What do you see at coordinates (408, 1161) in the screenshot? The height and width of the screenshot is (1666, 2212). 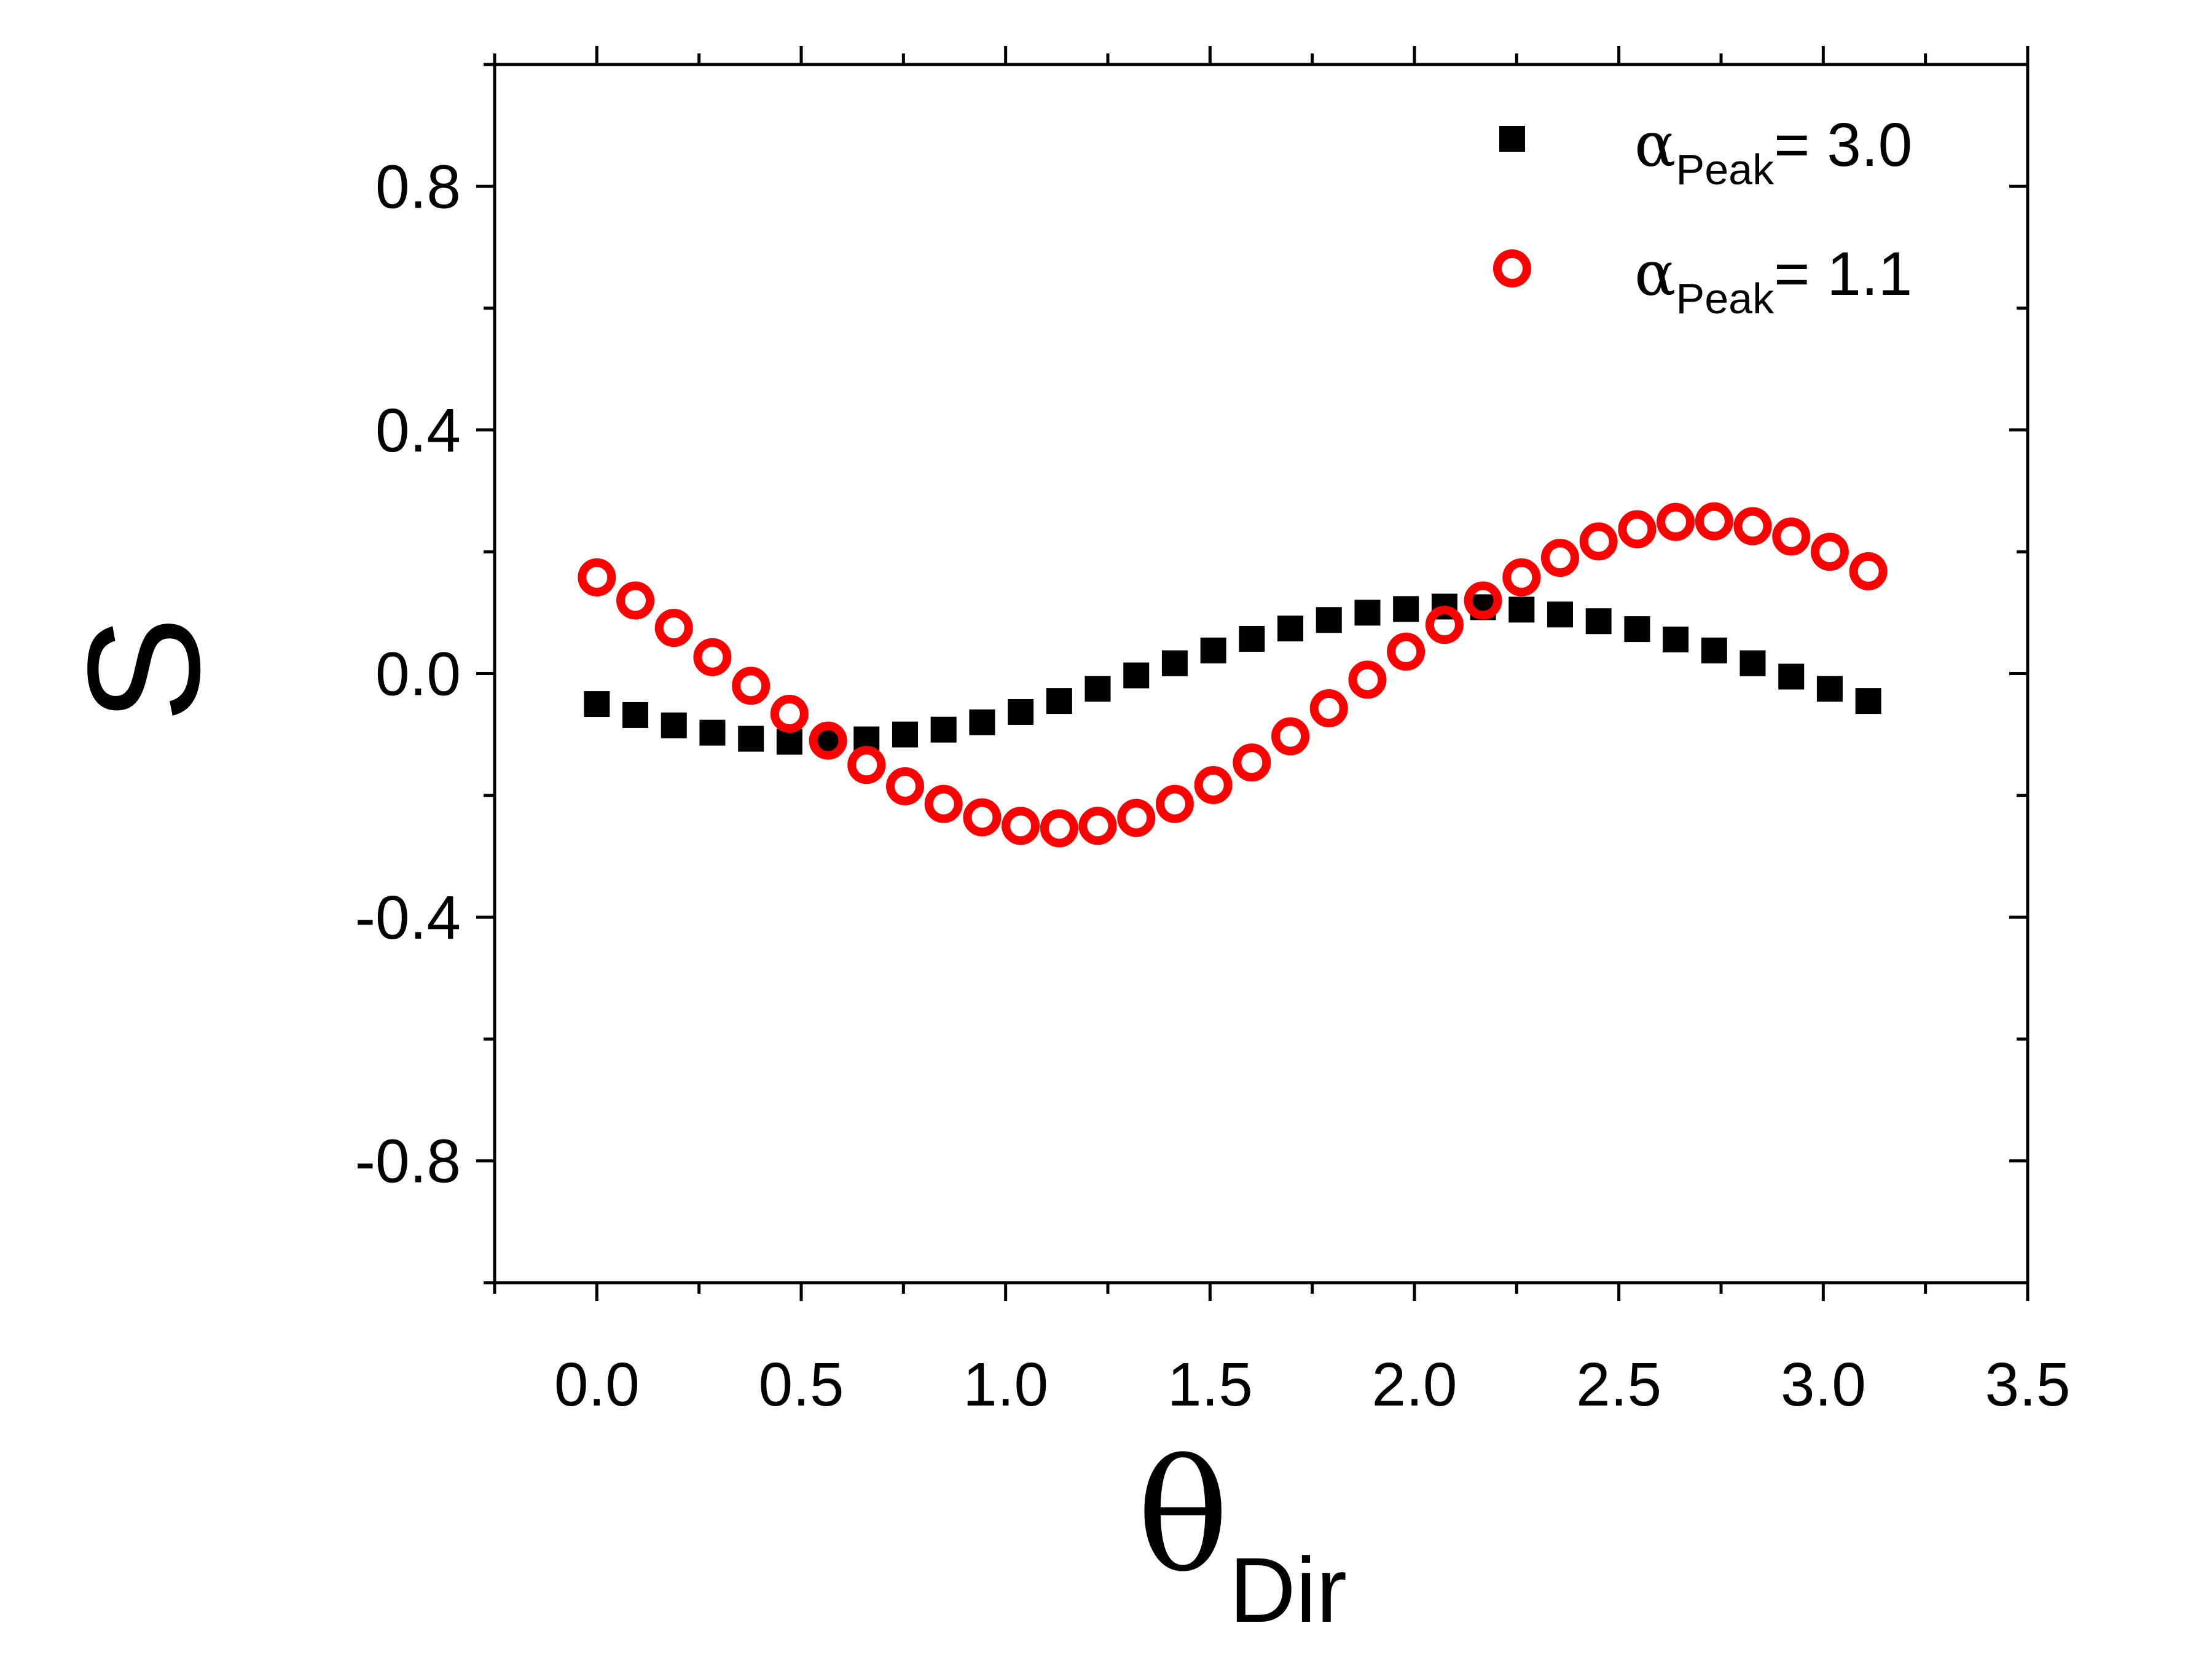 I see `y-tick-label: -0.8` at bounding box center [408, 1161].